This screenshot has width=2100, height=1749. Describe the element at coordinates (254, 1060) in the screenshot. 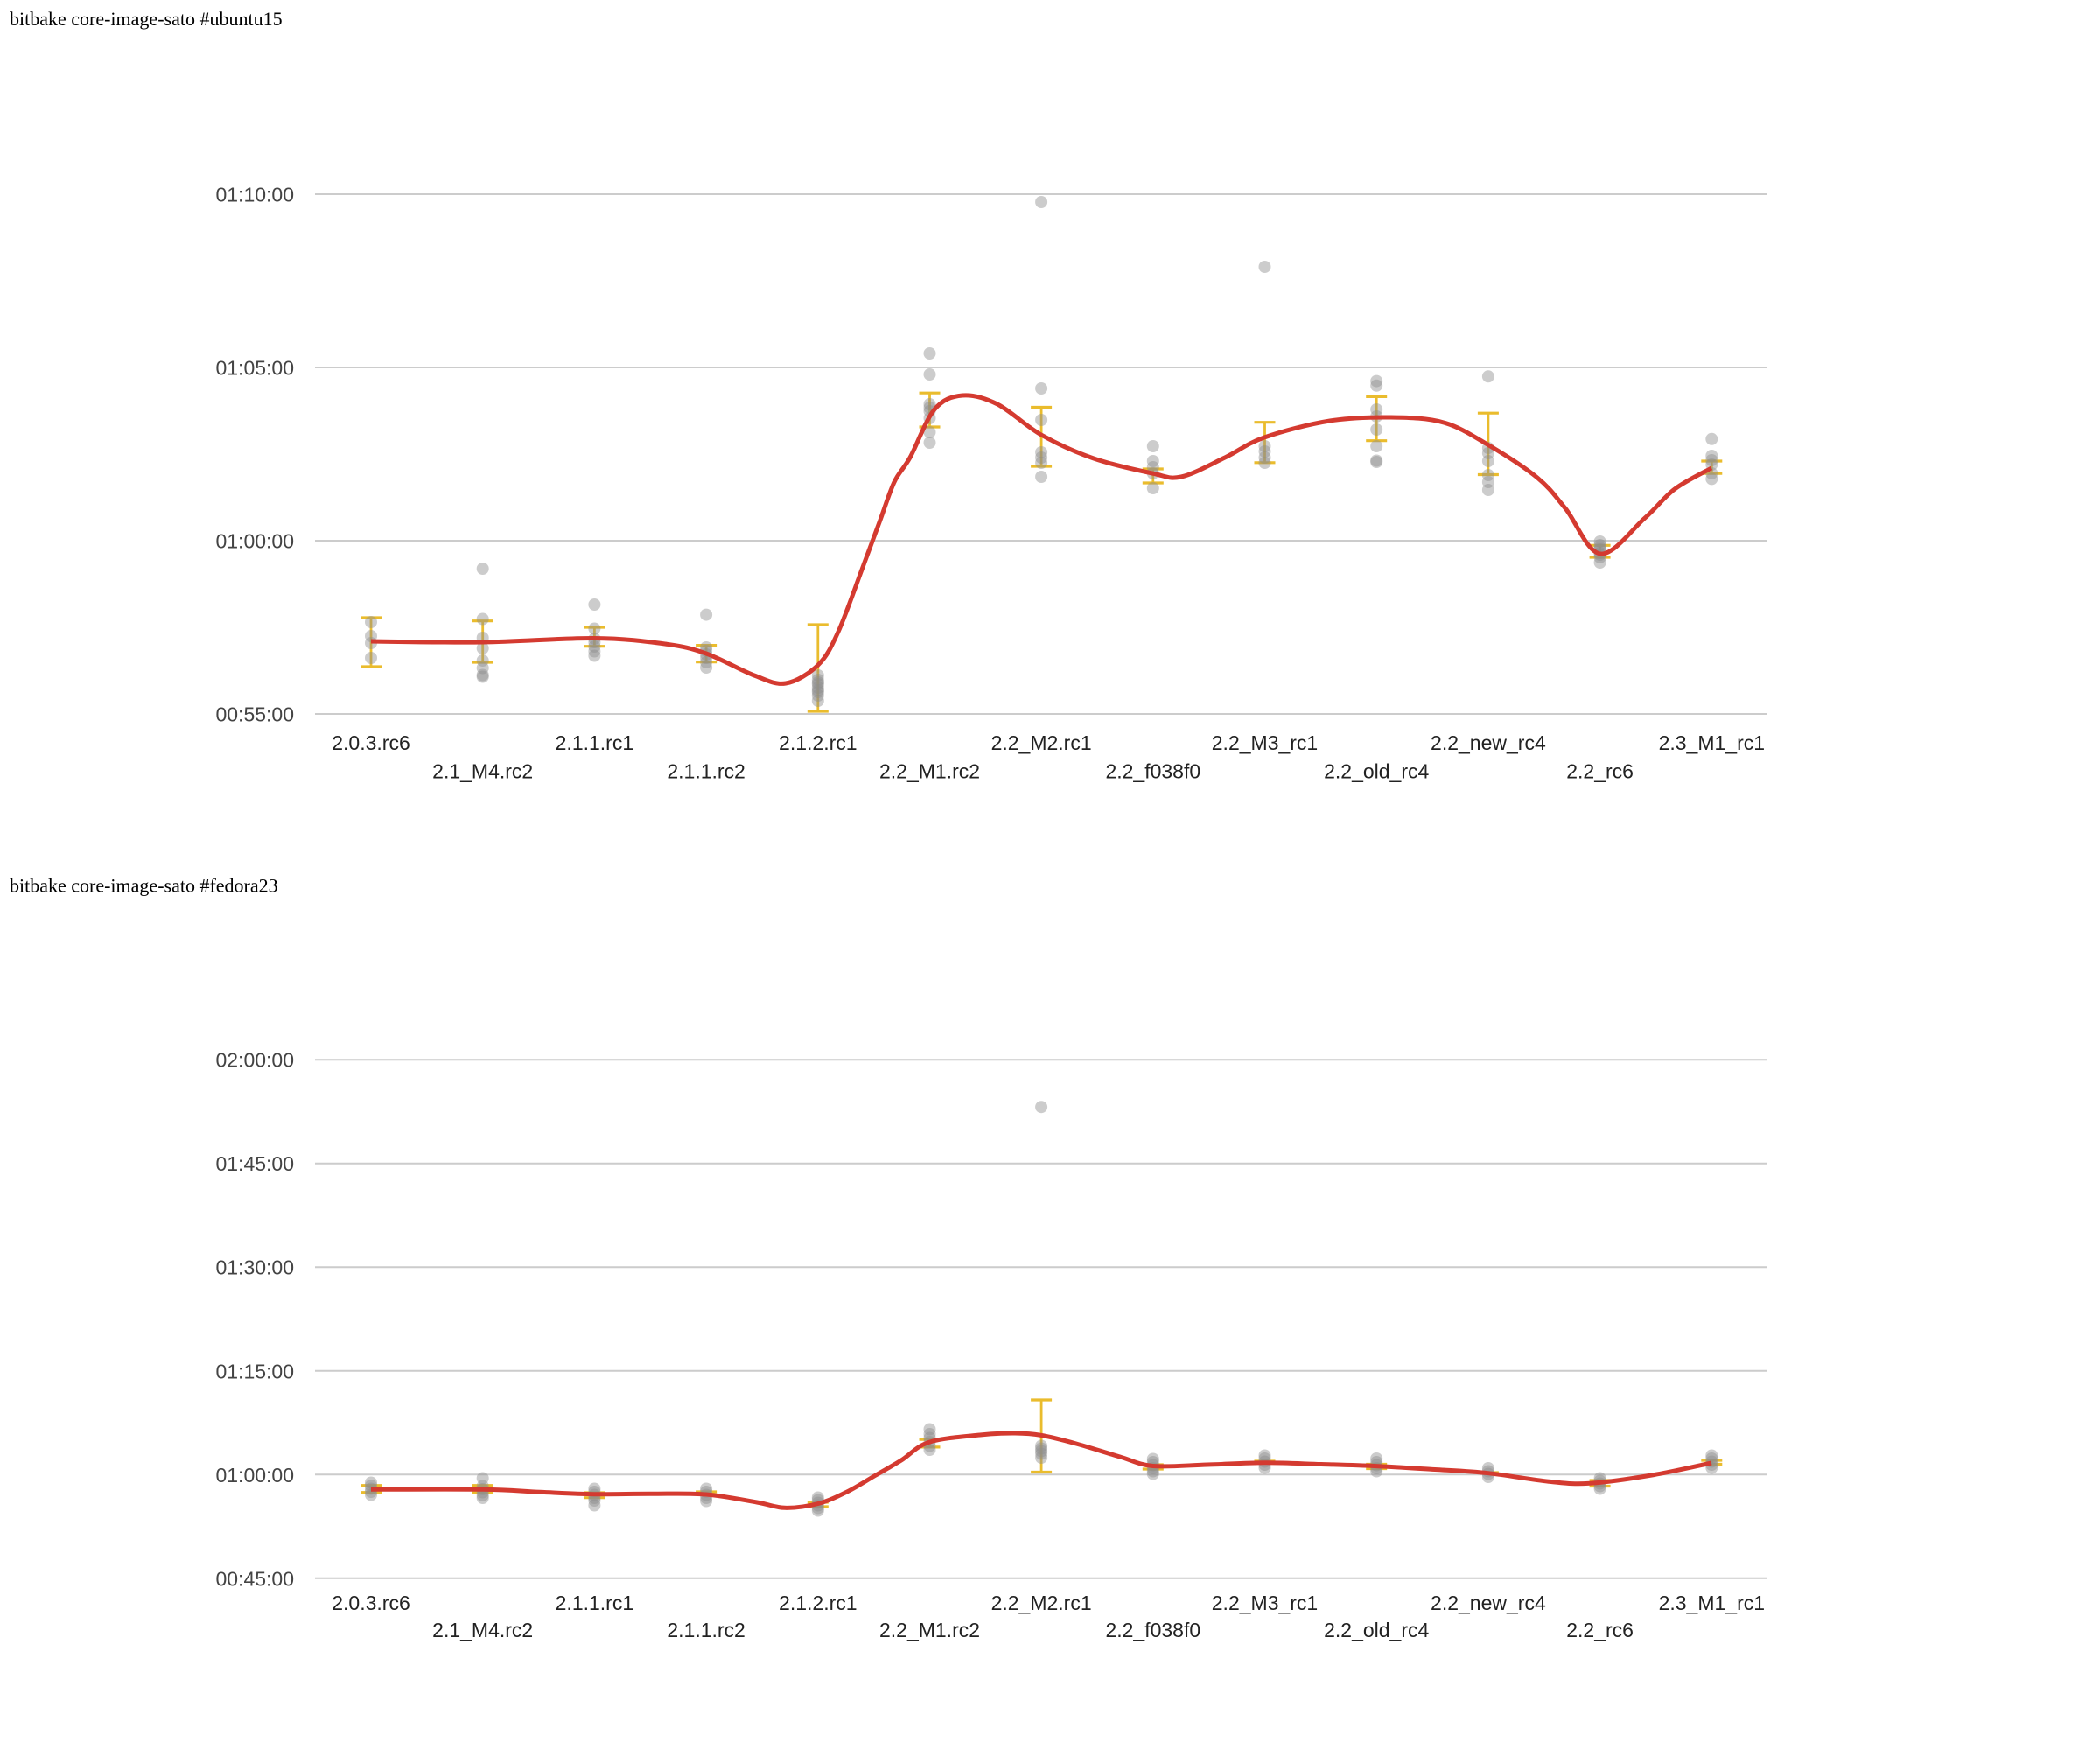

I see `svg-text: 02:00:00` at that location.